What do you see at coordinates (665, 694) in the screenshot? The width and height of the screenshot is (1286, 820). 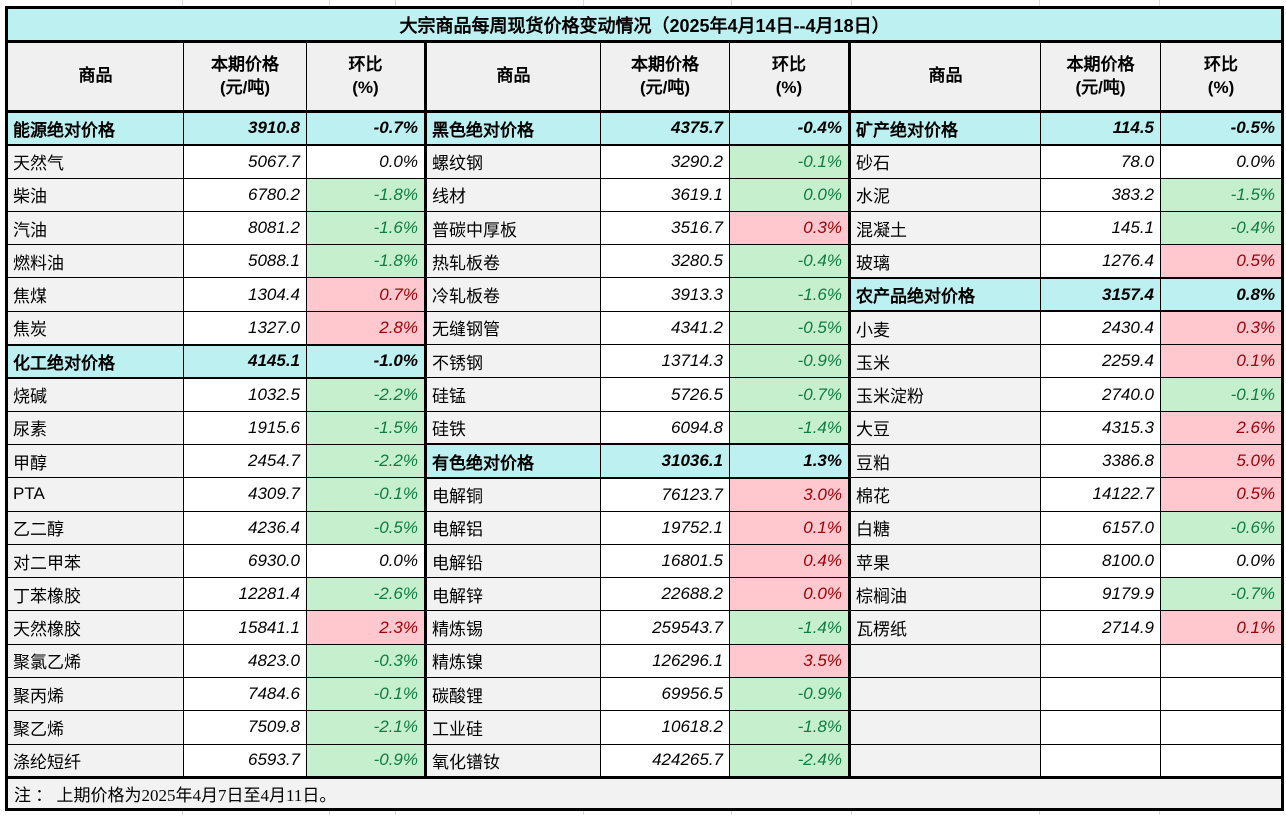 I see `price-cell: 69956.5` at bounding box center [665, 694].